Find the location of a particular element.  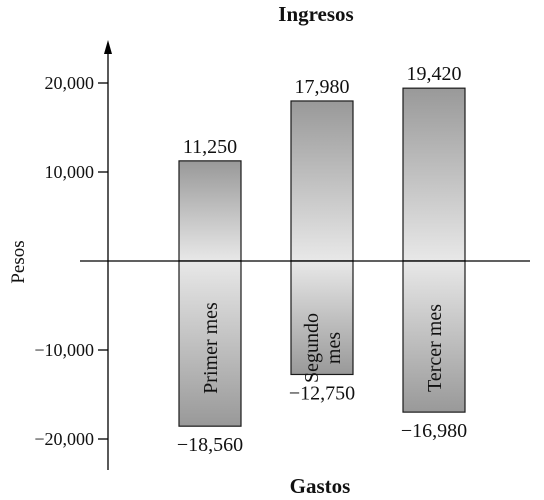

chart-title: Ingresos is located at coordinates (315, 14).